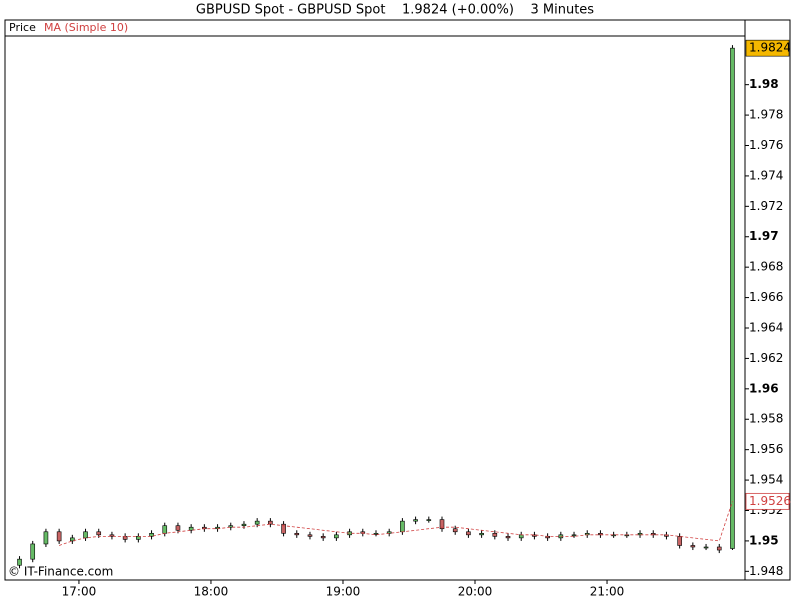 The image size is (800, 600). I want to click on ma-value-label: 1.9526, so click(770, 501).